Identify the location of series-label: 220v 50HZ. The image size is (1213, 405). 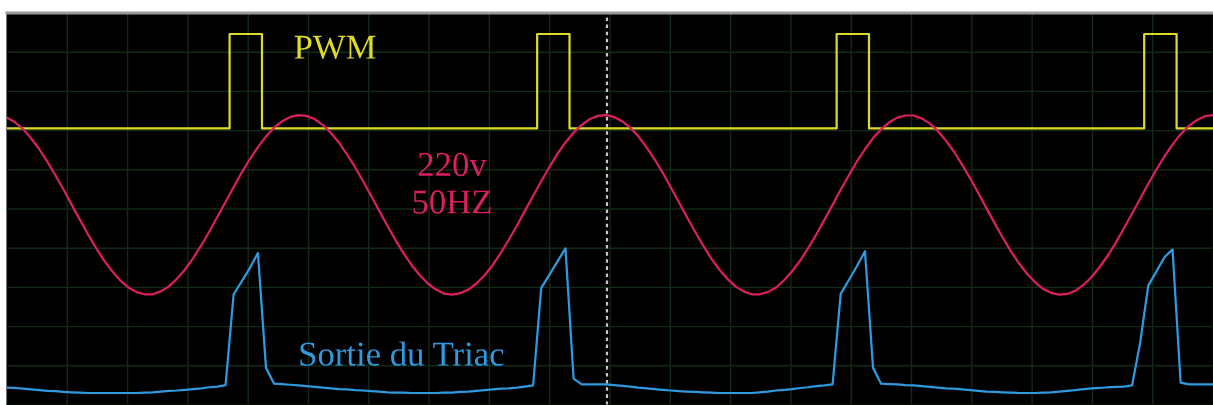
(452, 183).